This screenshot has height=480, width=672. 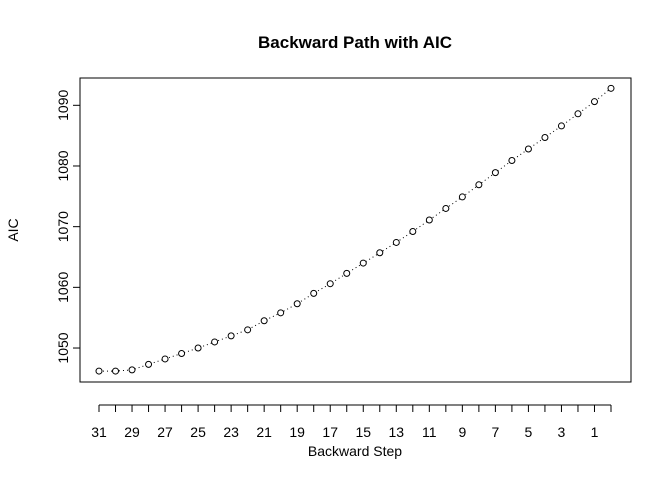 I want to click on y-axis-label: AIC, so click(x=13, y=229).